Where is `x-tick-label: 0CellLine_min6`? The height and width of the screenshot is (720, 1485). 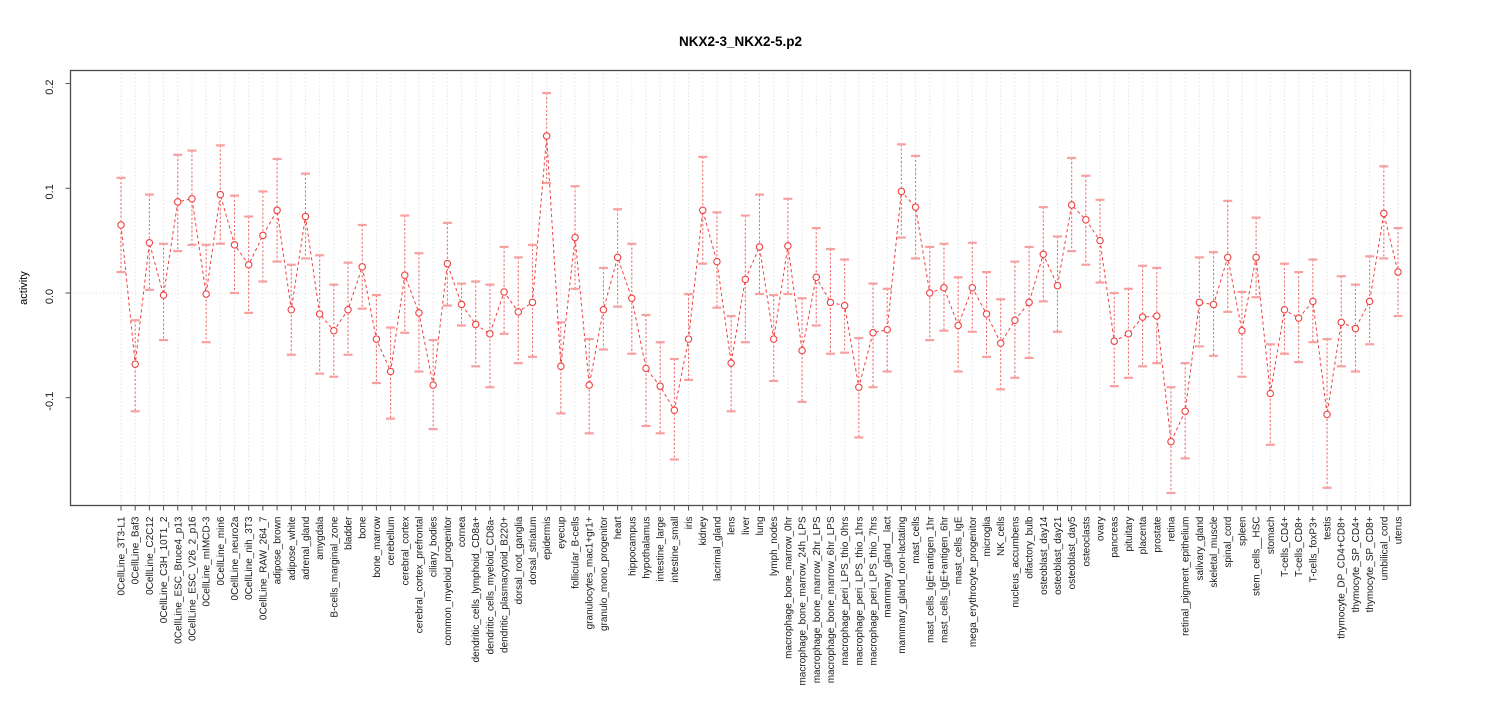
x-tick-label: 0CellLine_min6 is located at coordinates (221, 550).